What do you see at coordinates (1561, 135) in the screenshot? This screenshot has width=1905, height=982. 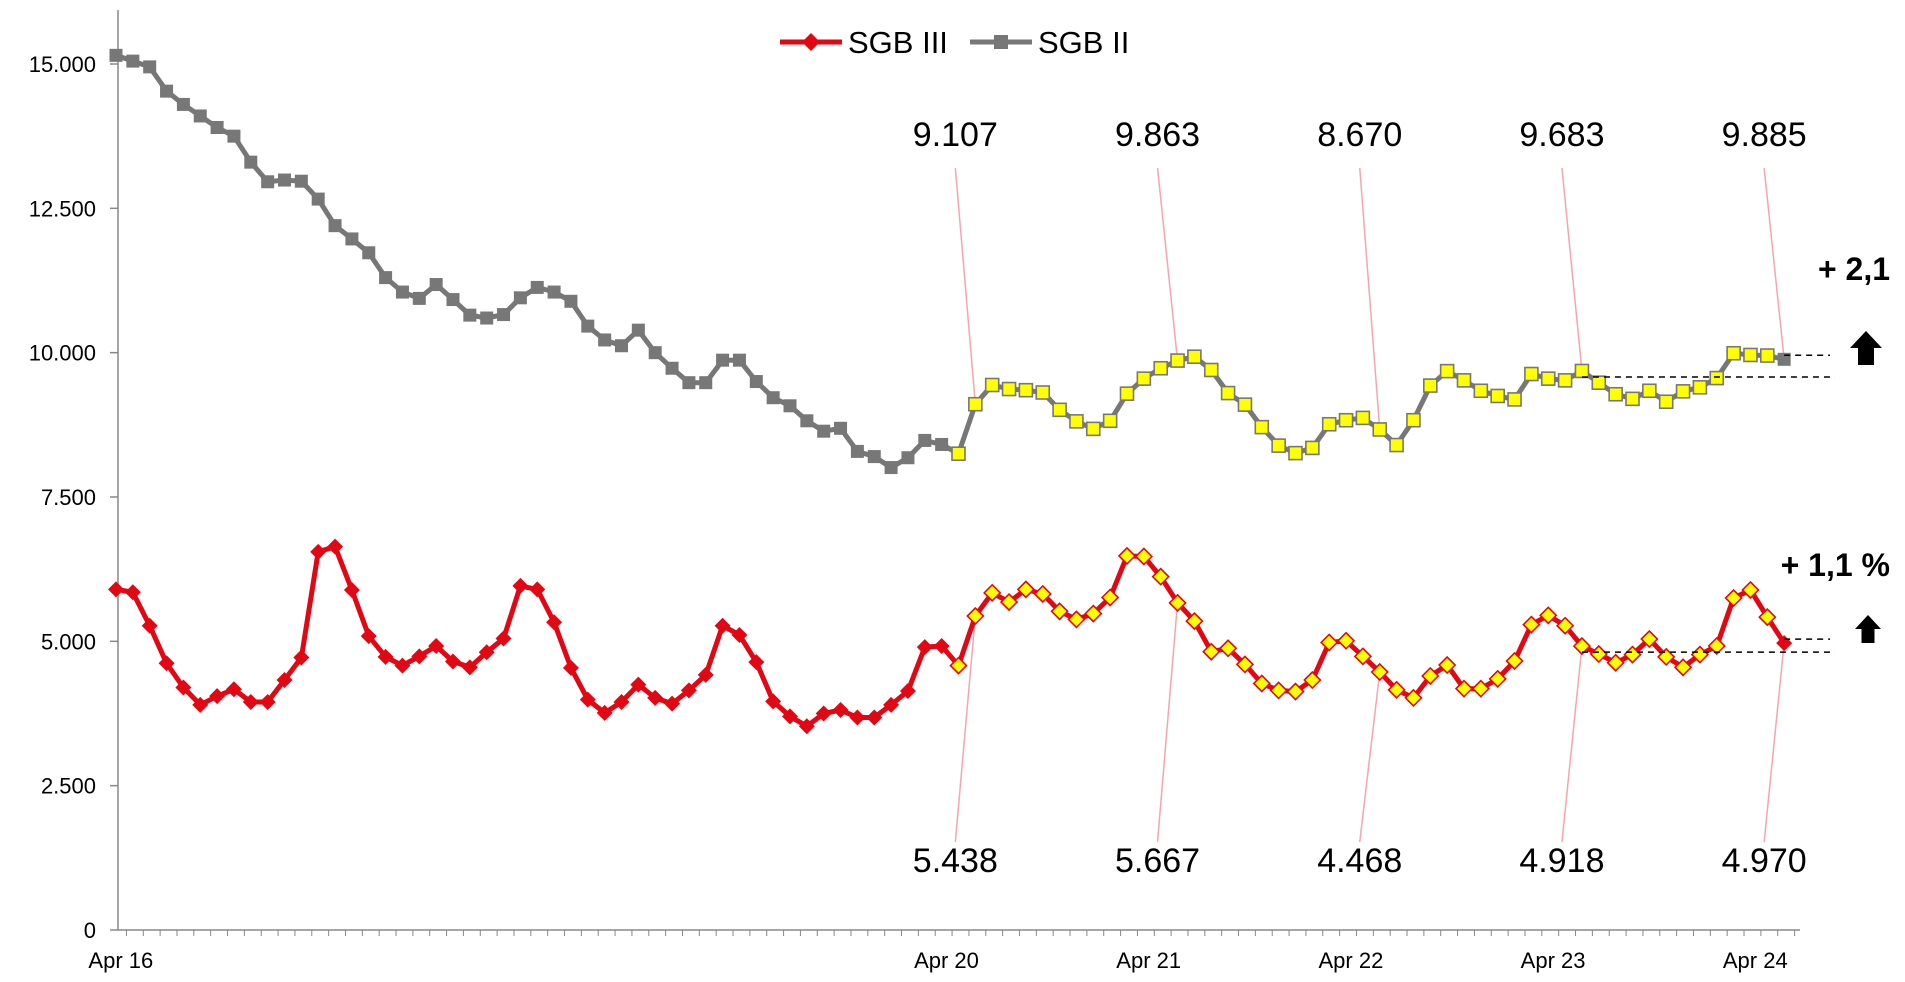 I see `callout-label: 9.683` at bounding box center [1561, 135].